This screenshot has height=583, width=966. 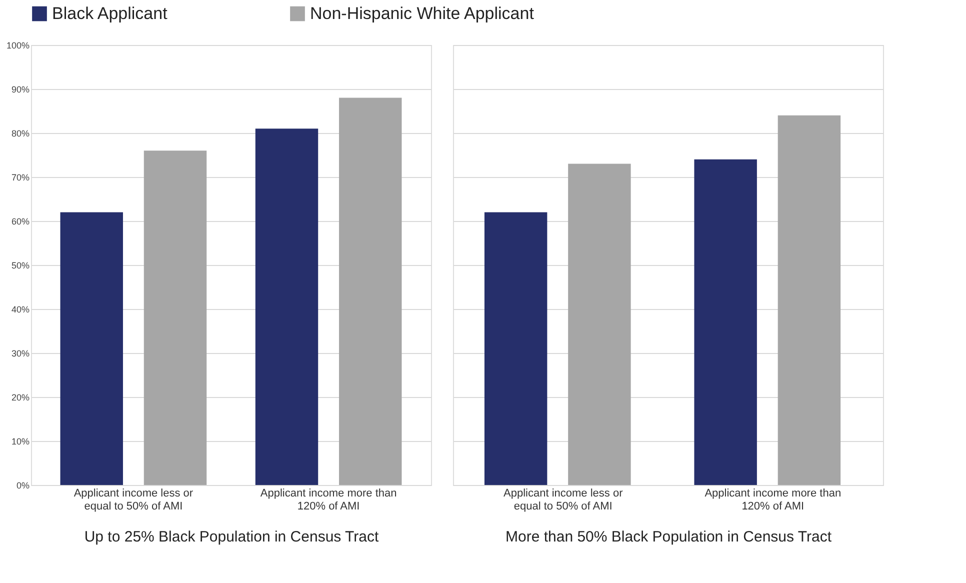 What do you see at coordinates (20, 177) in the screenshot?
I see `y-tick-label: 70%` at bounding box center [20, 177].